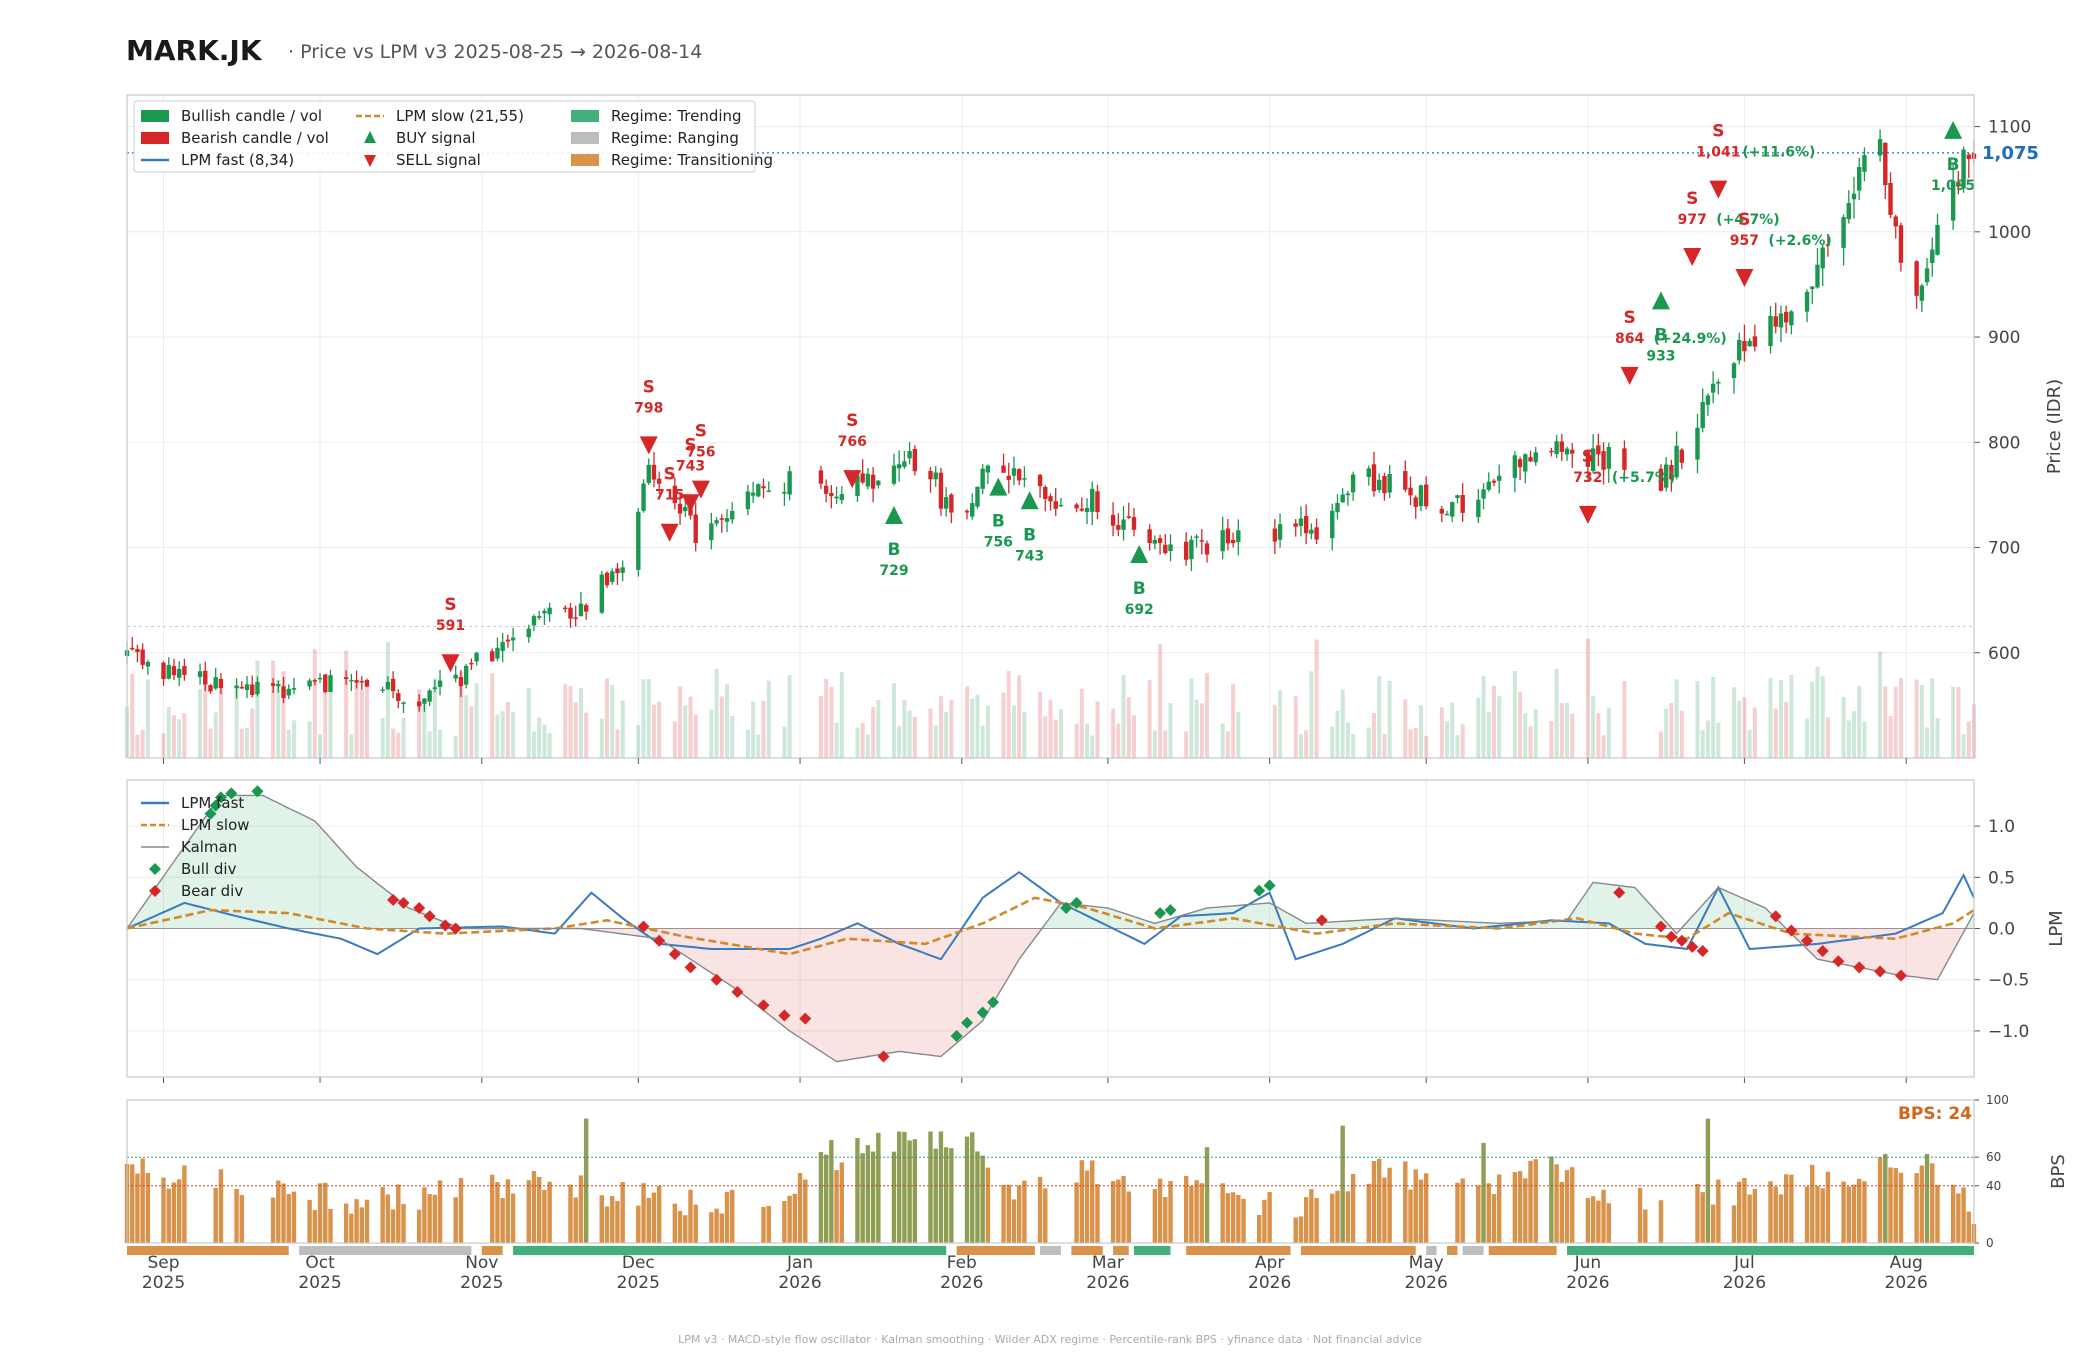  What do you see at coordinates (1050, 995) in the screenshot?
I see `kalman-negative-fill` at bounding box center [1050, 995].